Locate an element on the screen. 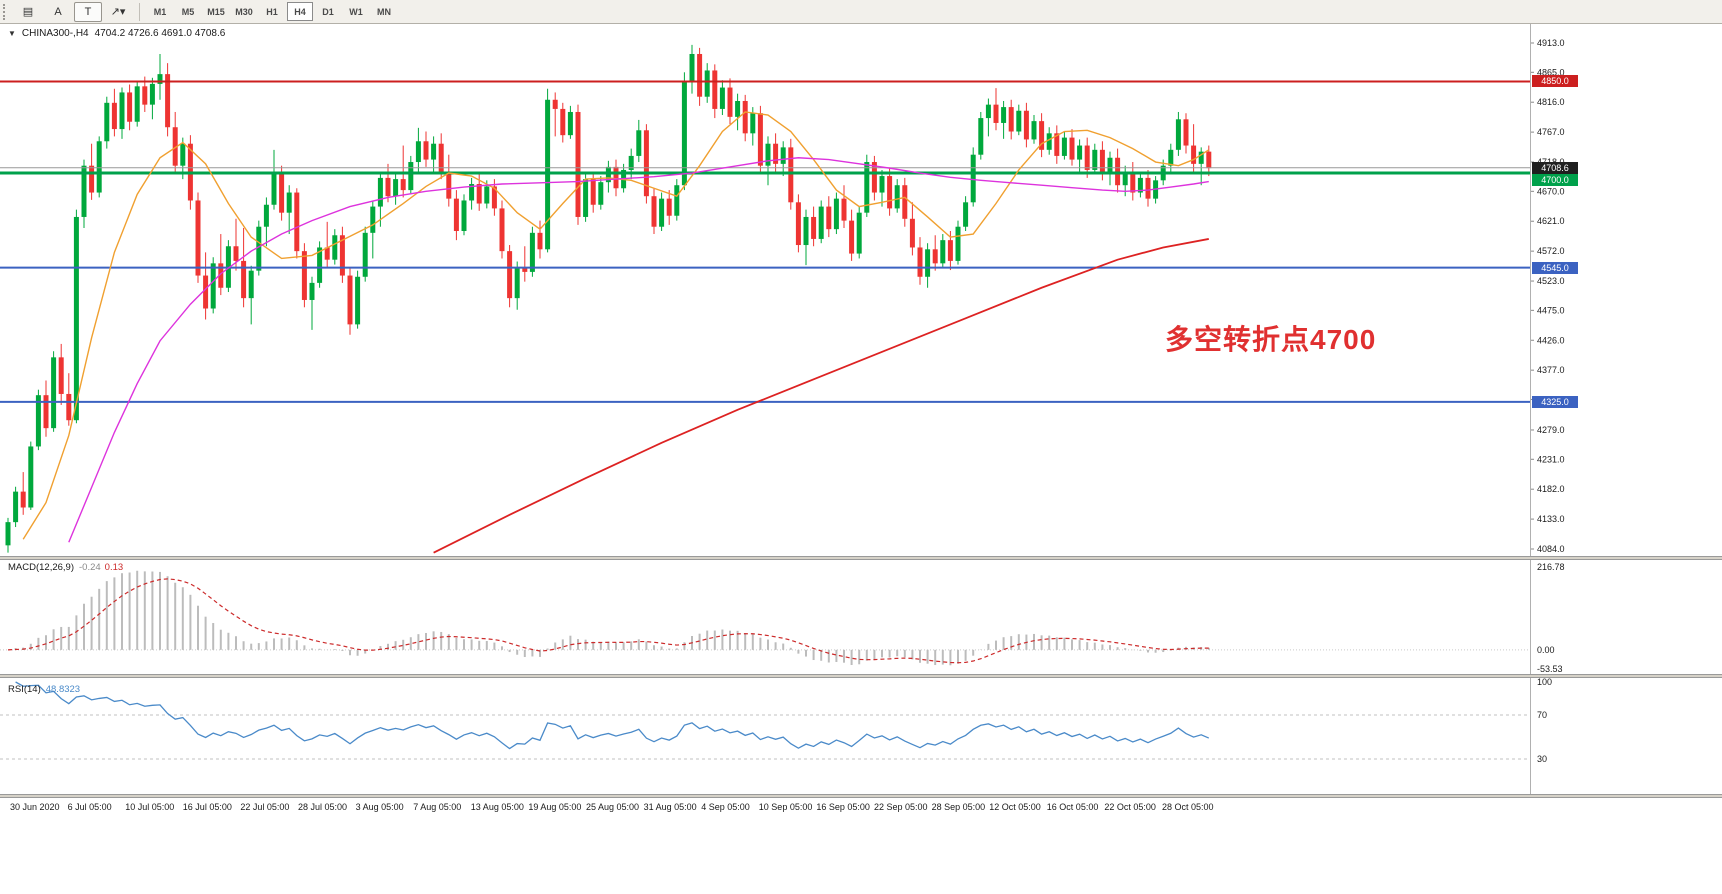  date-label: 22 Sep 05:00 is located at coordinates (901, 807).